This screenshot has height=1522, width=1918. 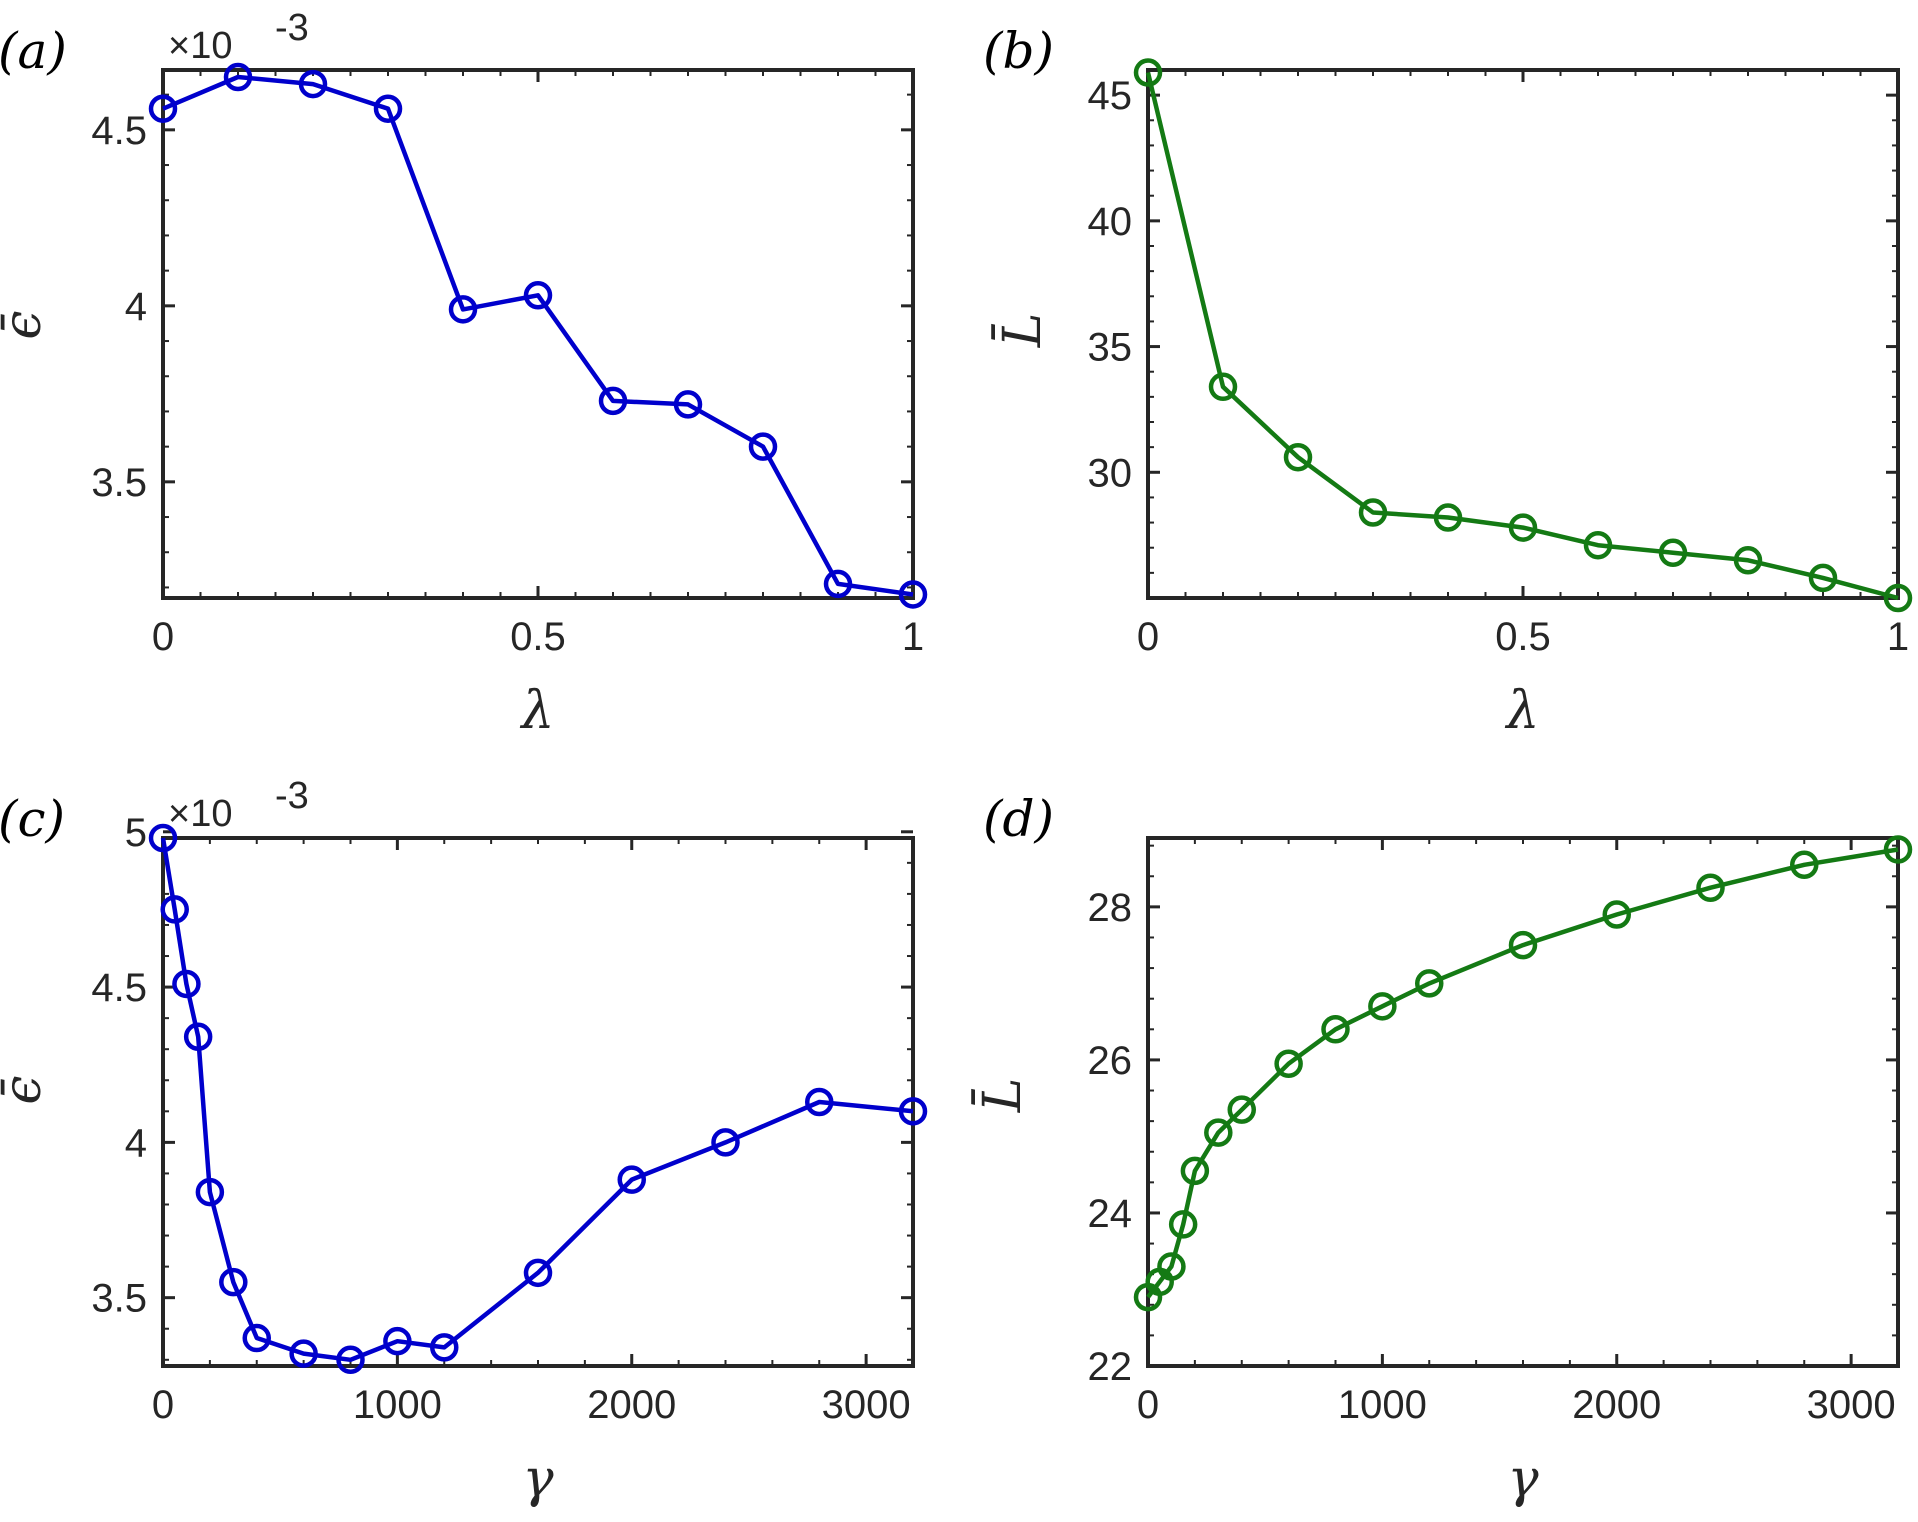 What do you see at coordinates (1018, 51) in the screenshot?
I see `panel-b-panel-label: (b)` at bounding box center [1018, 51].